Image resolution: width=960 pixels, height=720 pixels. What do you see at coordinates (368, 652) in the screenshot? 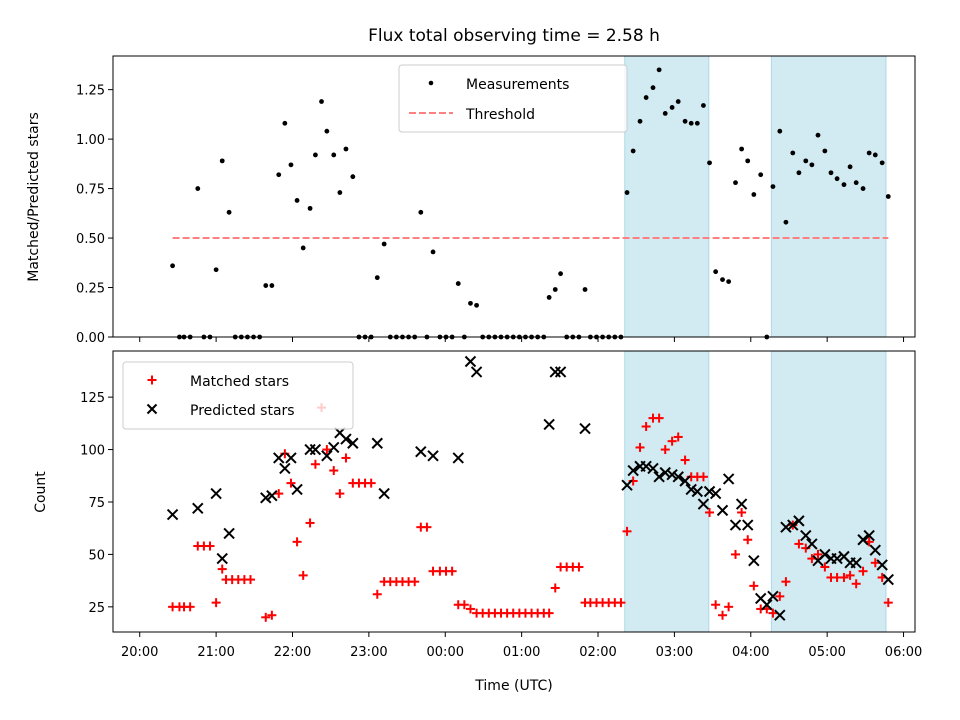
I see `x-tick-label: 23:00` at bounding box center [368, 652].